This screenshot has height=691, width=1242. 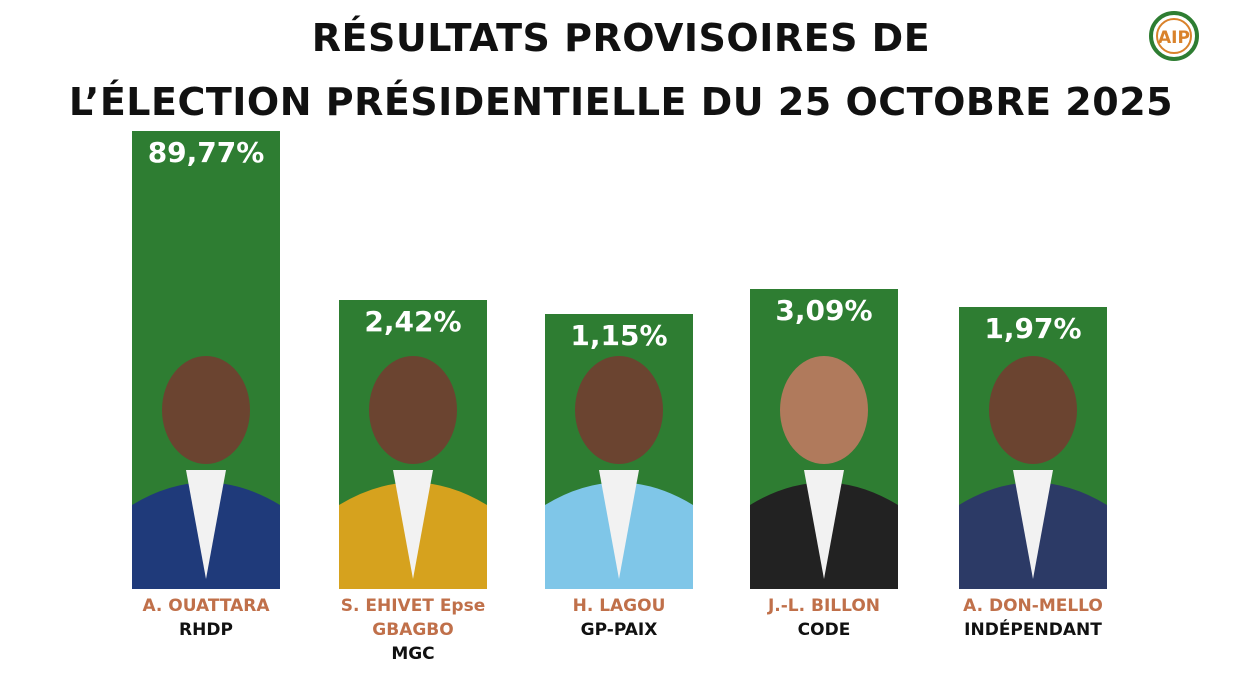 I want to click on candidate-name-4: J.-L. BILLON, so click(x=824, y=606).